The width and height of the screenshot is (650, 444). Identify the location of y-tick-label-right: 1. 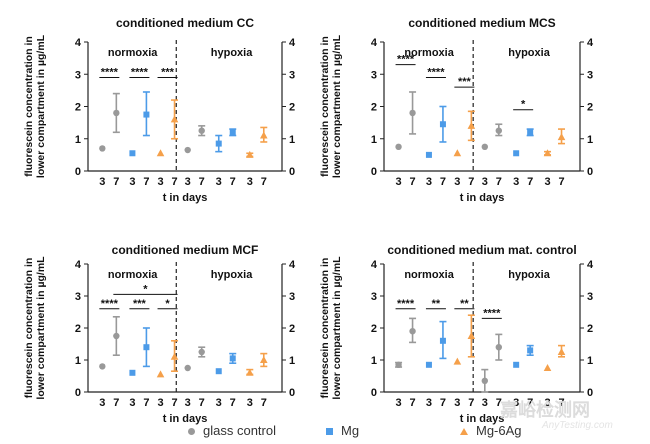
(590, 140).